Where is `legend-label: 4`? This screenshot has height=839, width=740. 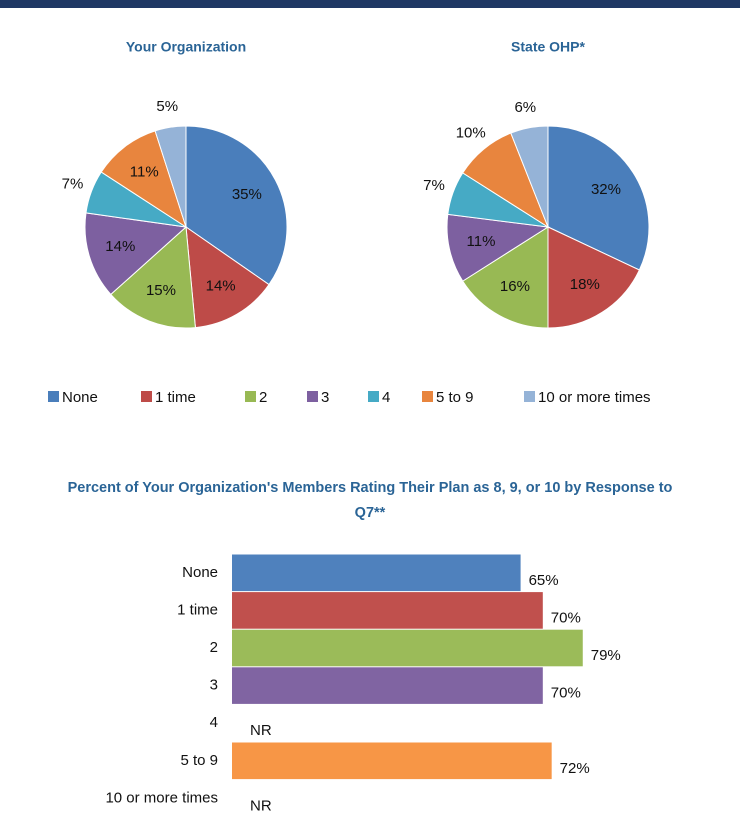 legend-label: 4 is located at coordinates (386, 397).